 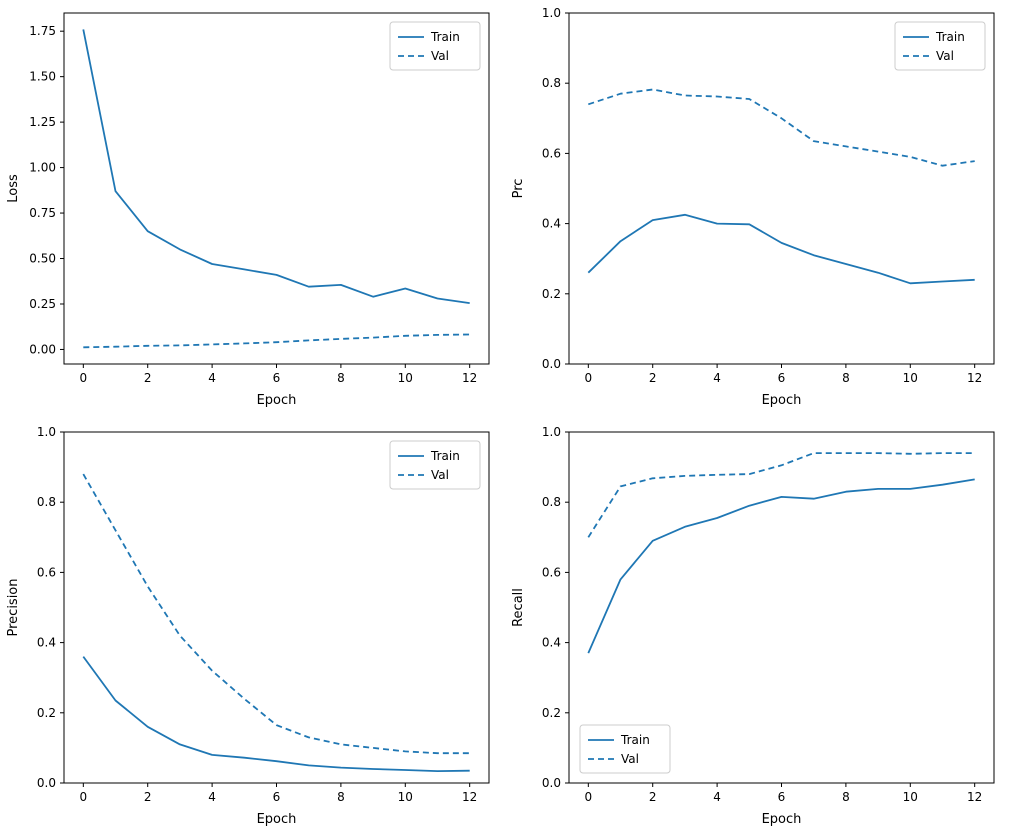 I want to click on y-tick-label: 0.25, so click(x=42, y=304).